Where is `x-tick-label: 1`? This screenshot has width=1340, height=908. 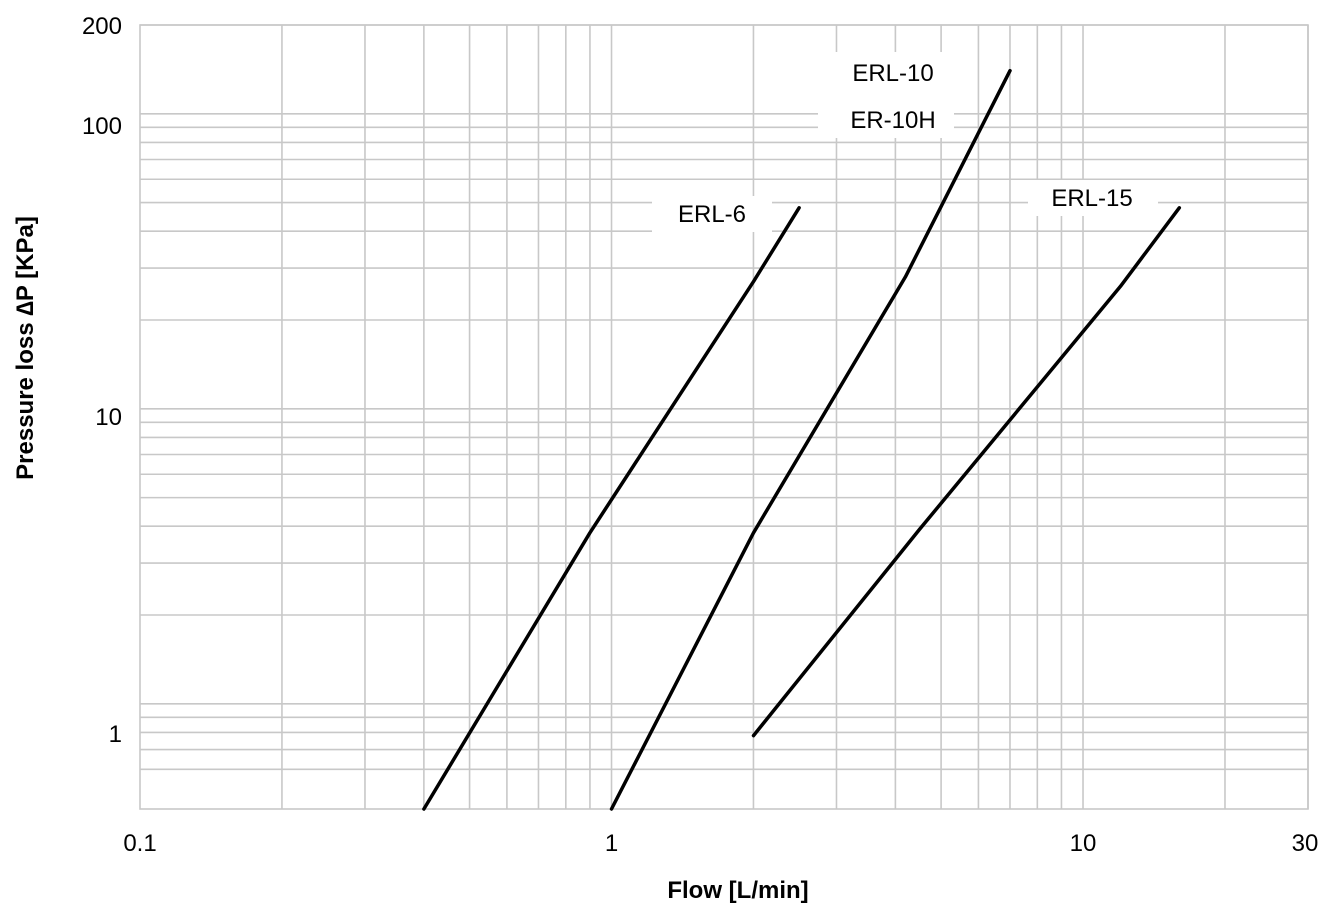 x-tick-label: 1 is located at coordinates (611, 843).